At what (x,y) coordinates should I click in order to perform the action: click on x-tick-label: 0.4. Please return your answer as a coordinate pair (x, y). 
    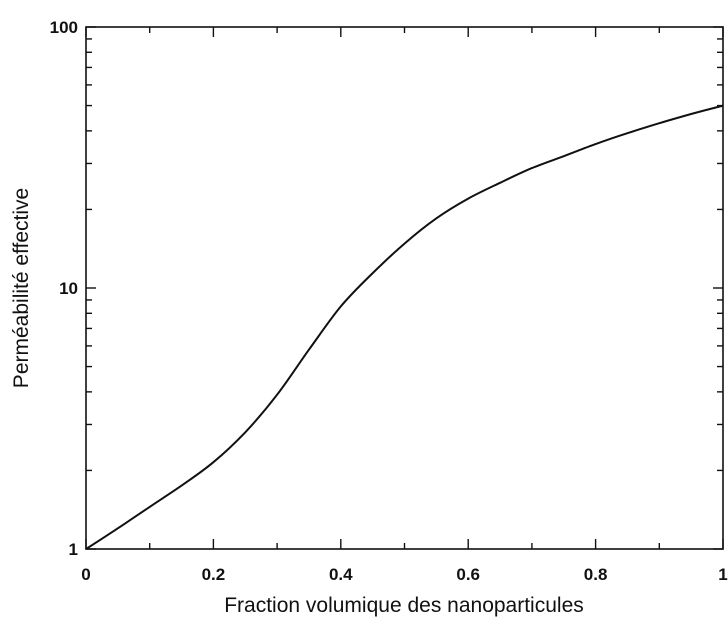
    Looking at the image, I should click on (341, 574).